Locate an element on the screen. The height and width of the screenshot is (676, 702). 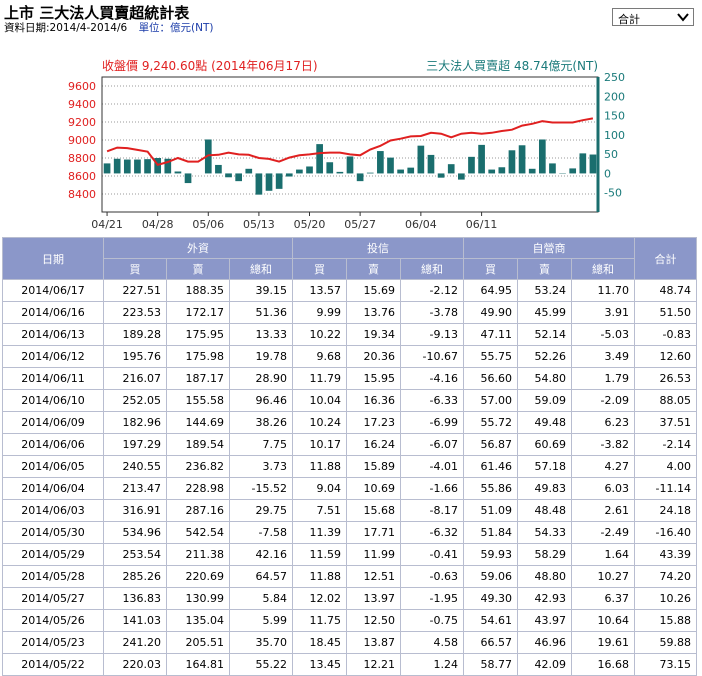
value-cell: 12.60 is located at coordinates (666, 357).